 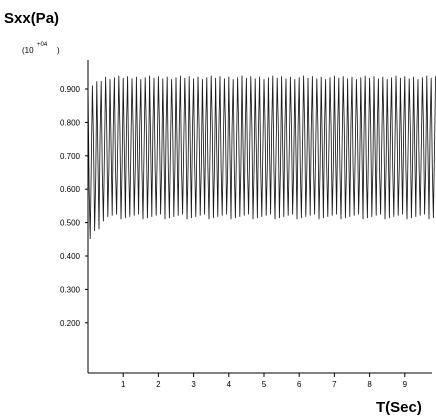 What do you see at coordinates (28, 50) in the screenshot?
I see `y-scale-base: (10` at bounding box center [28, 50].